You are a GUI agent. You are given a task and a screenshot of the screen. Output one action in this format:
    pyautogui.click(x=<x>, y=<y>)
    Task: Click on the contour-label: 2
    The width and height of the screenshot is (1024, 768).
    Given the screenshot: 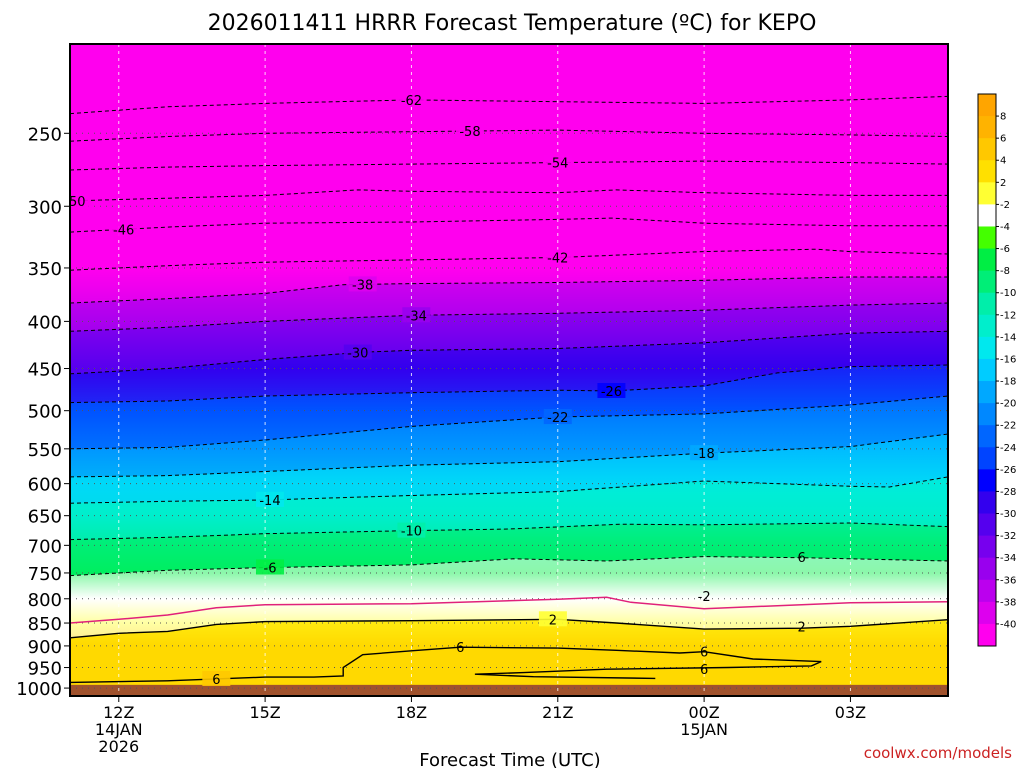 What is the action you would take?
    pyautogui.click(x=553, y=620)
    